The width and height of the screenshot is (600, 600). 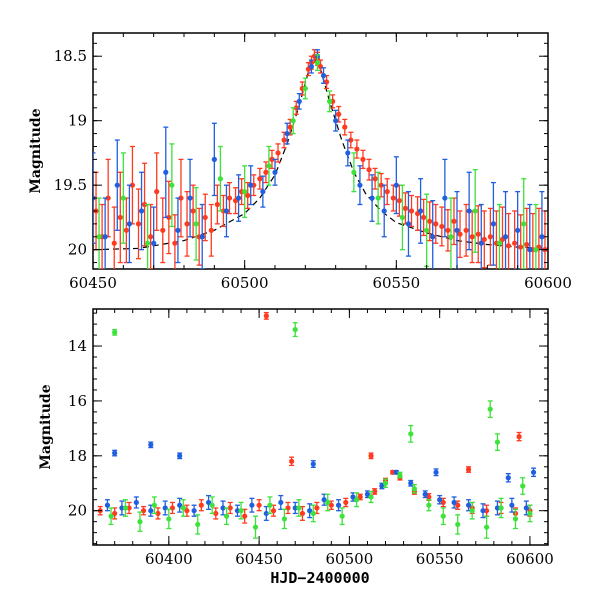 What do you see at coordinates (93, 283) in the screenshot?
I see `top-xtick-label: 60450` at bounding box center [93, 283].